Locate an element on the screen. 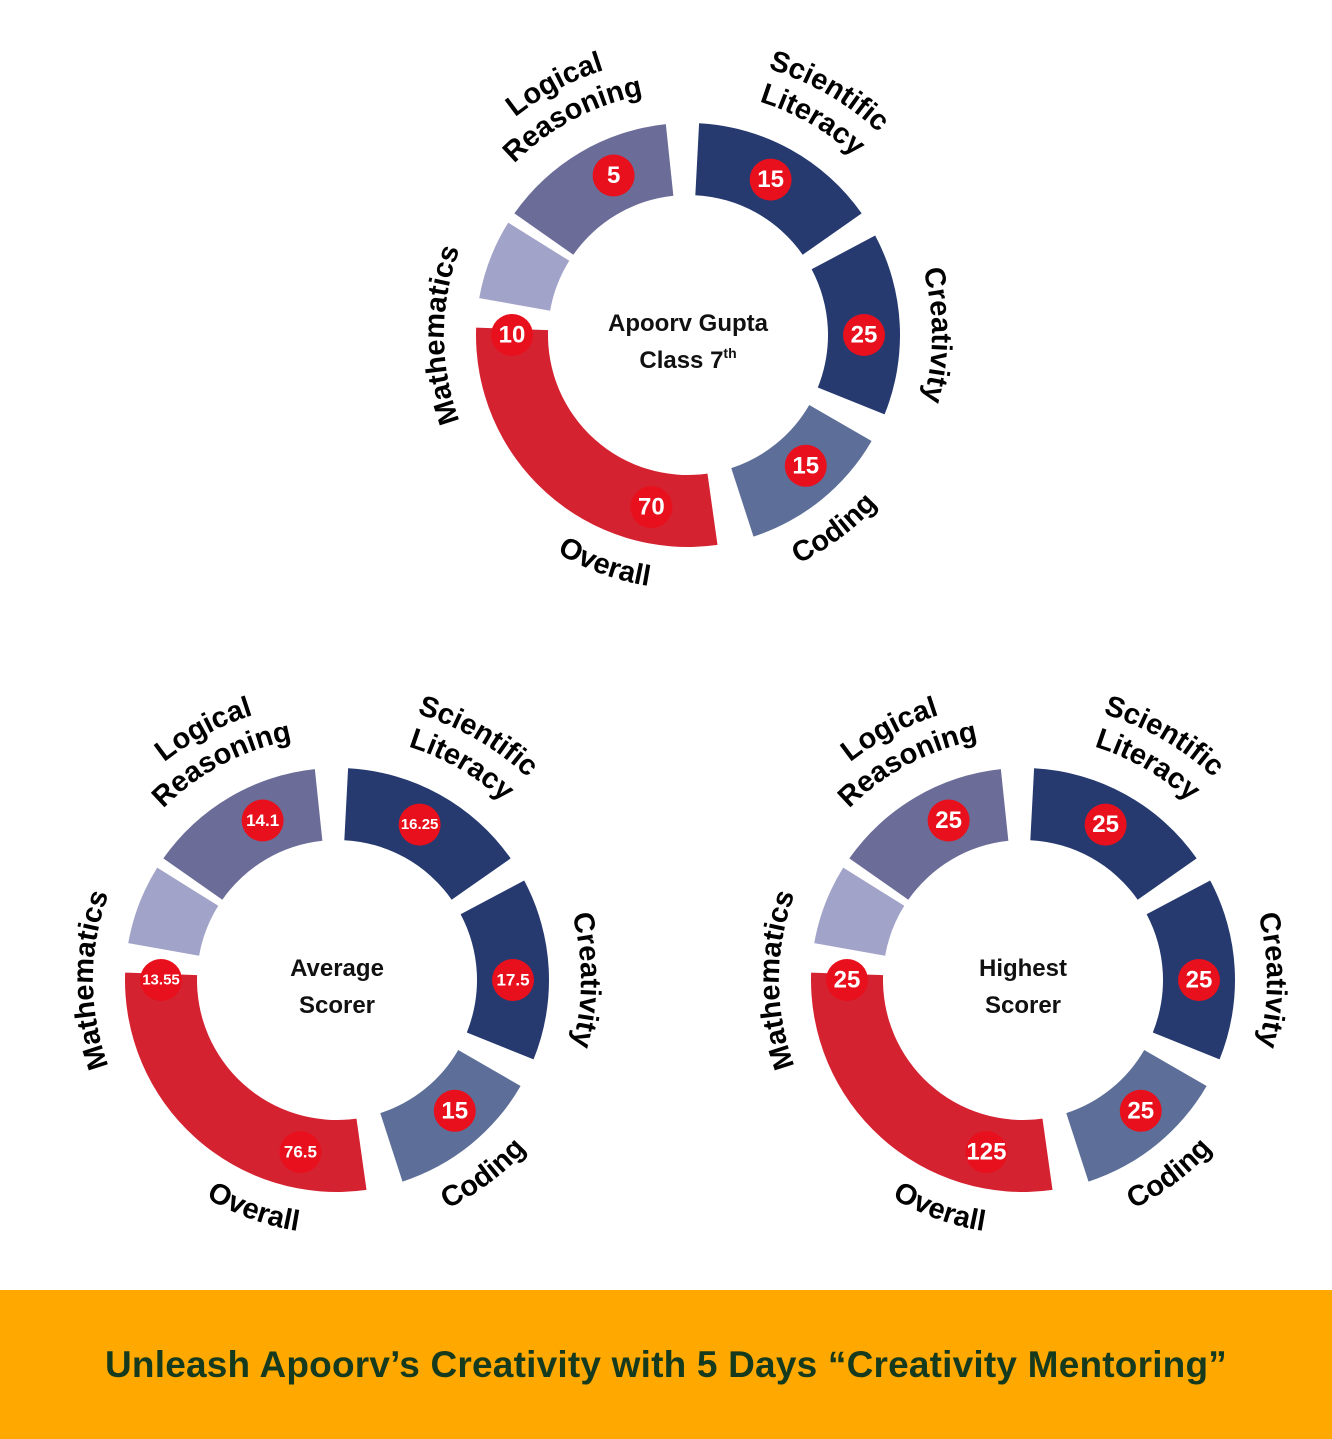 This screenshot has width=1332, height=1439. center-title: Average is located at coordinates (337, 968).